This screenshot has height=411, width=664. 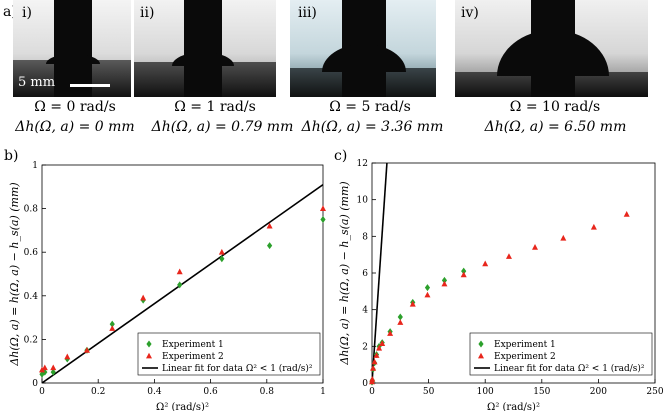 What do you see at coordinates (555, 107) in the screenshot?
I see `caption-omega-iv: Ω = 10 rad/s` at bounding box center [555, 107].